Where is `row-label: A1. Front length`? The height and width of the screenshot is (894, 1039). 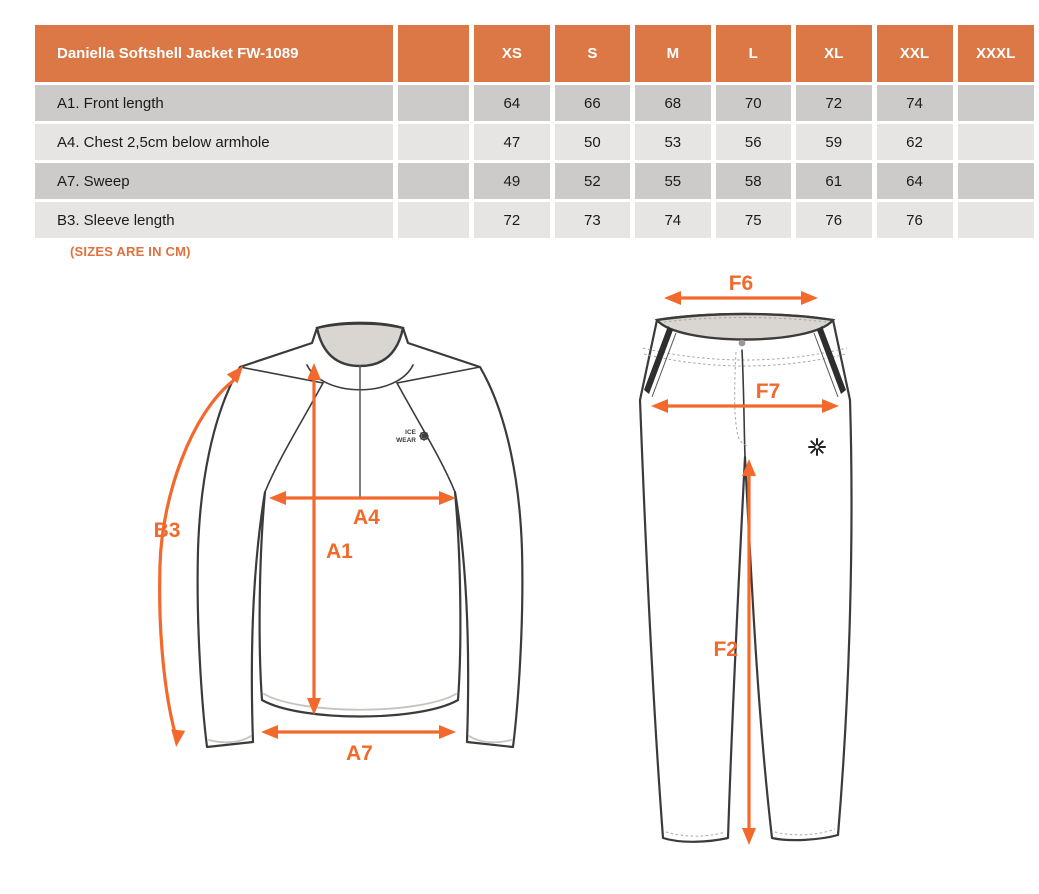 row-label: A1. Front length is located at coordinates (214, 103).